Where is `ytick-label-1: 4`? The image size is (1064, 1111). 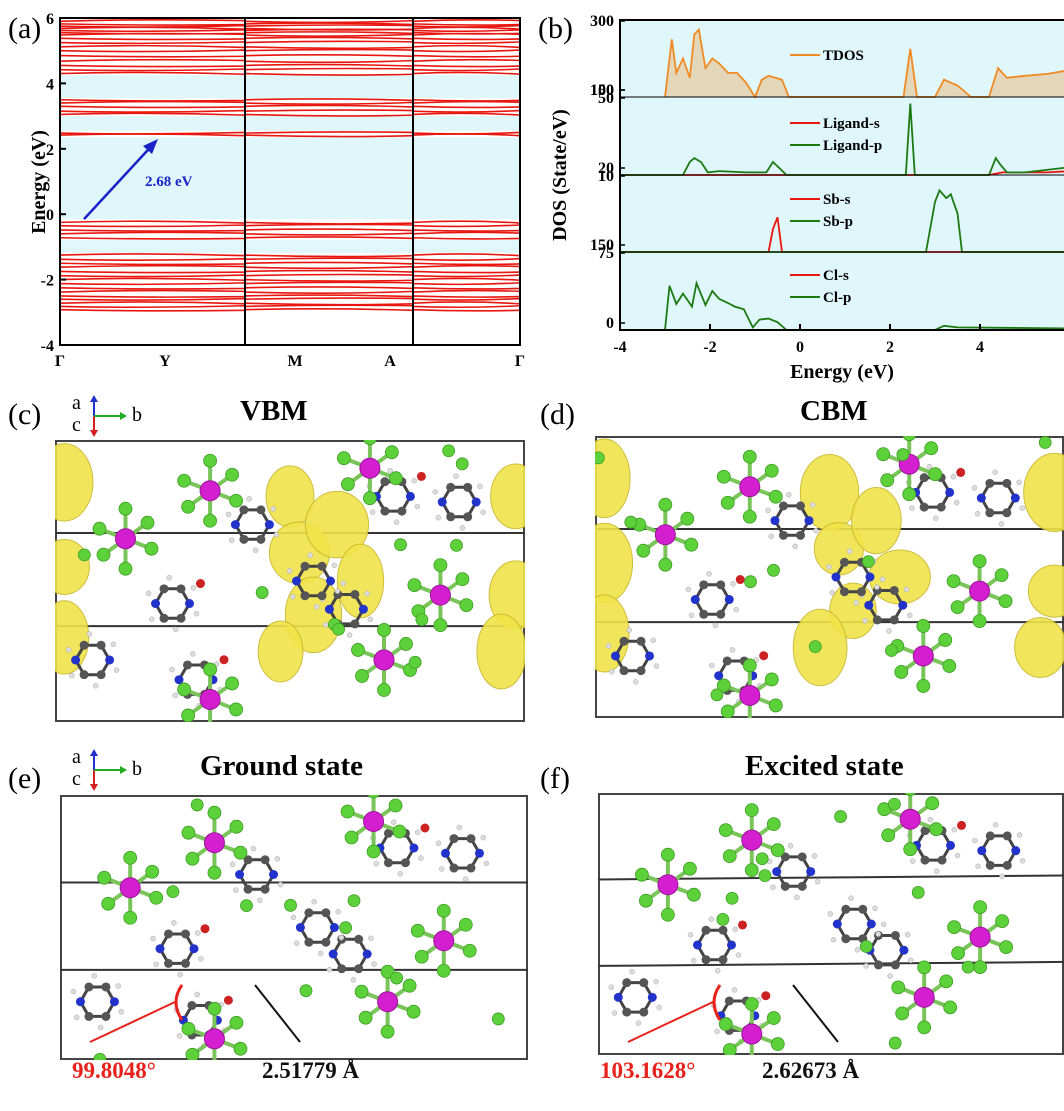 ytick-label-1: 4 is located at coordinates (50, 84).